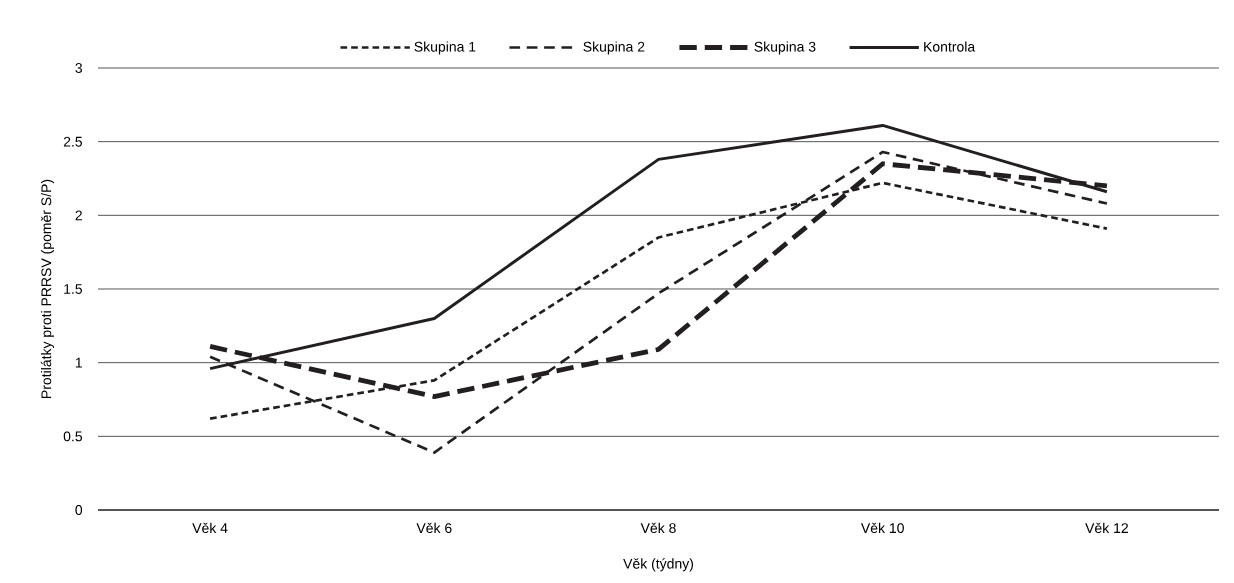 The image size is (1234, 583). I want to click on legend-label: Kontrola, so click(950, 46).